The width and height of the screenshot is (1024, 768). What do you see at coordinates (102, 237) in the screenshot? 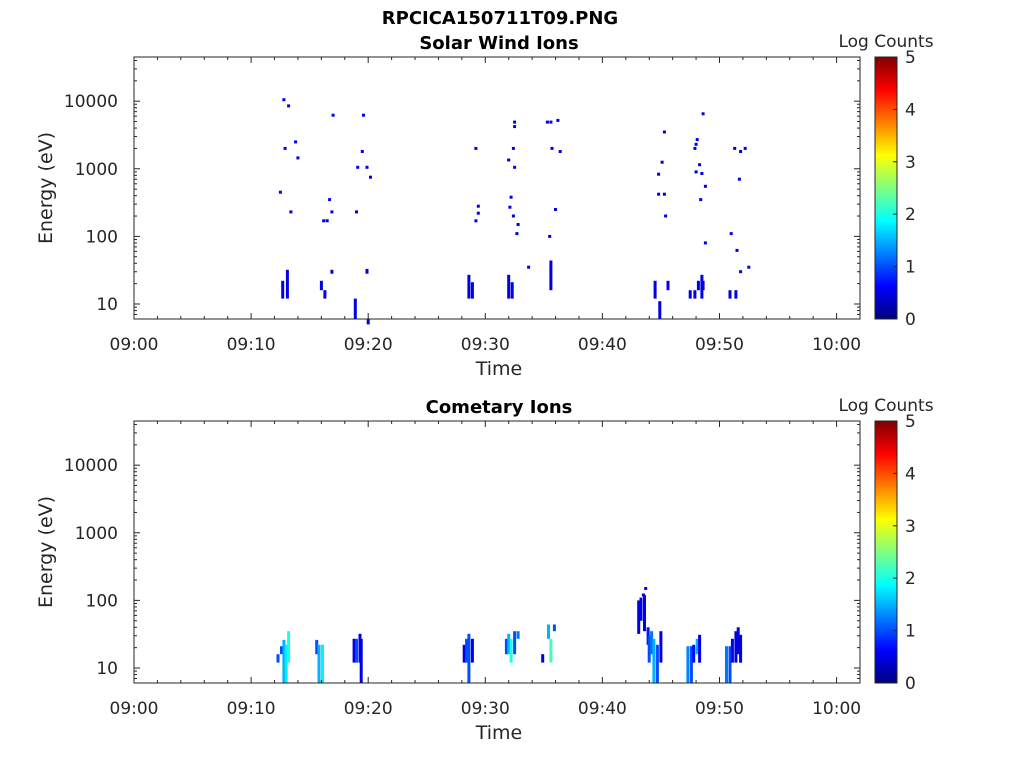
I see `y-tick-label: 100` at bounding box center [102, 237].